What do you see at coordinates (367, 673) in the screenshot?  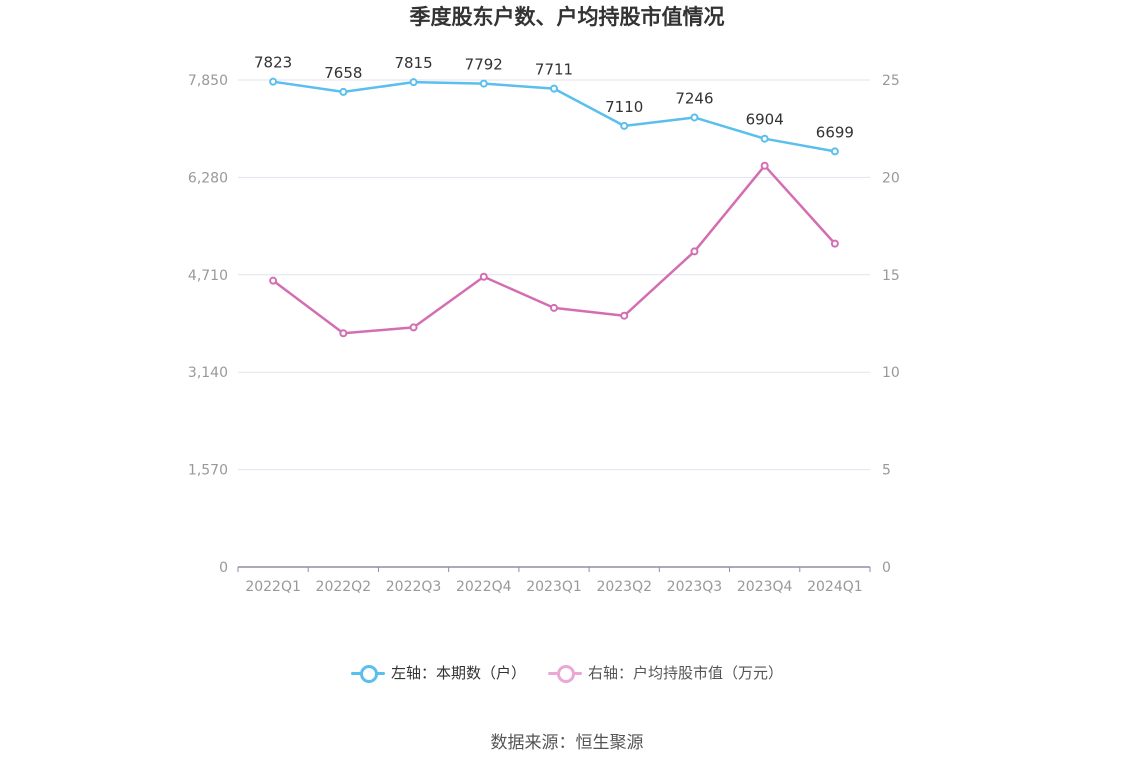 I see `legend-symbol-left` at bounding box center [367, 673].